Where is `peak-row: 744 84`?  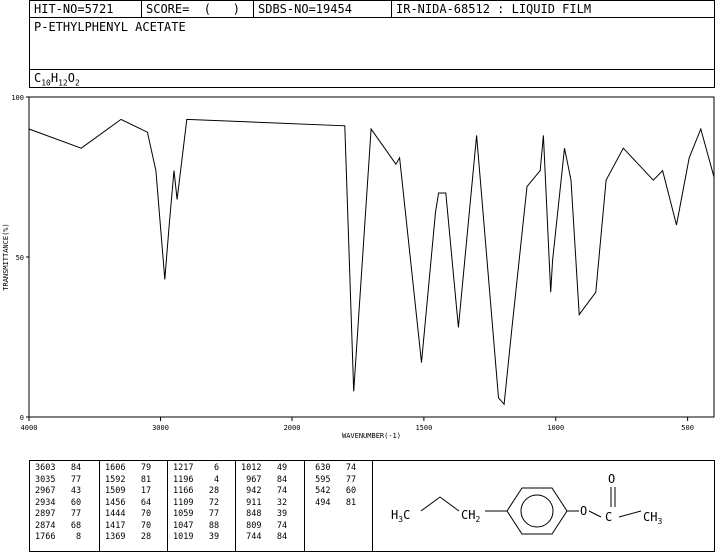 peak-row: 744 84 is located at coordinates (264, 538).